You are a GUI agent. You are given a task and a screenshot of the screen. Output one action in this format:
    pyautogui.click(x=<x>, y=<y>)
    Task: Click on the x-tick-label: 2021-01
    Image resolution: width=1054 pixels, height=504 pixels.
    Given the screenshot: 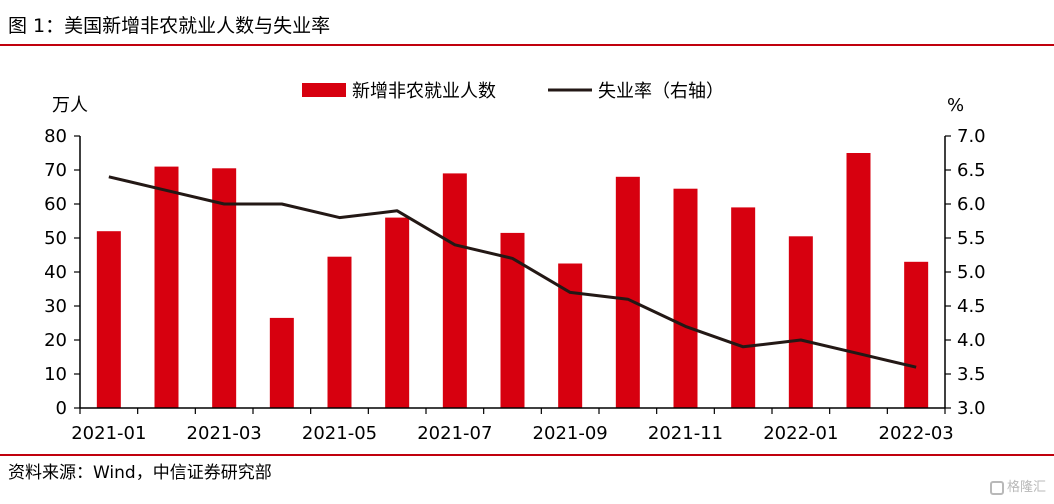 What is the action you would take?
    pyautogui.click(x=108, y=433)
    